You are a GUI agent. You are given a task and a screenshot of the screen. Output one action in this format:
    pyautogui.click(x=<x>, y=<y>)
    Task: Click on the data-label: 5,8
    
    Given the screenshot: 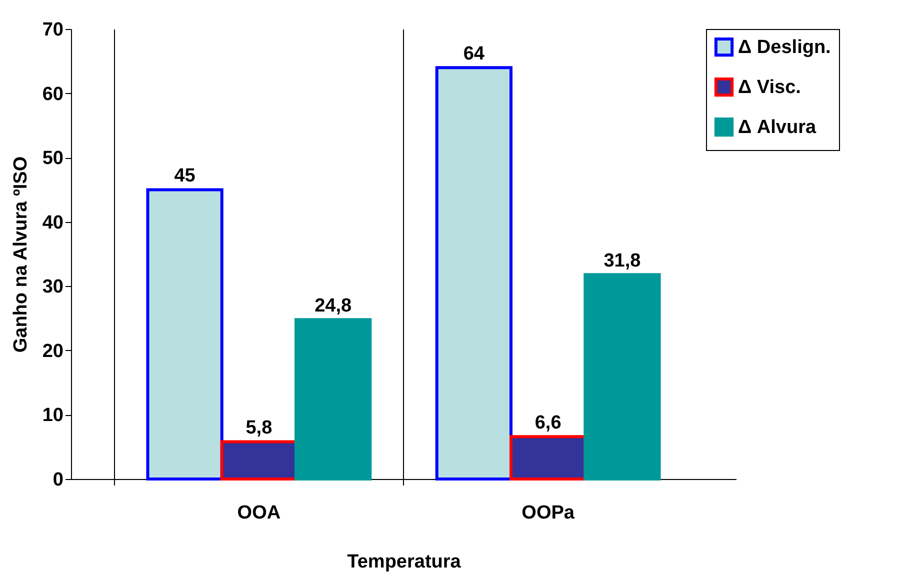 What is the action you would take?
    pyautogui.click(x=259, y=428)
    